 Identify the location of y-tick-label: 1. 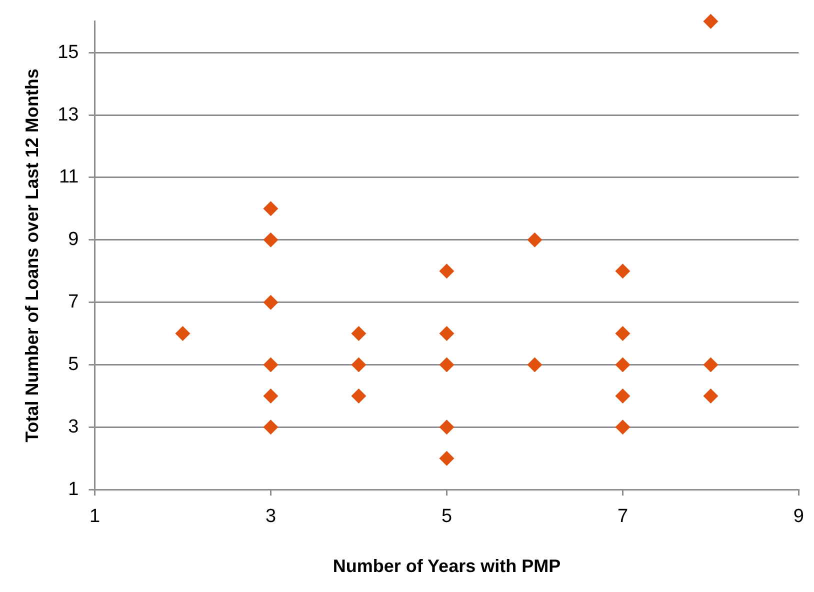
(73, 489).